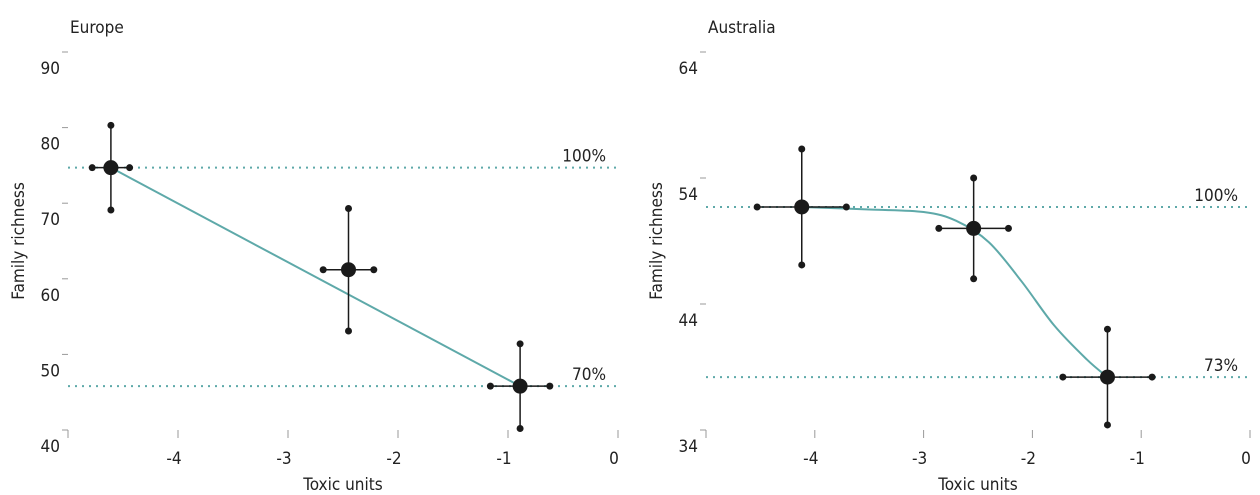  I want to click on y-tick-label: 90, so click(50, 69).